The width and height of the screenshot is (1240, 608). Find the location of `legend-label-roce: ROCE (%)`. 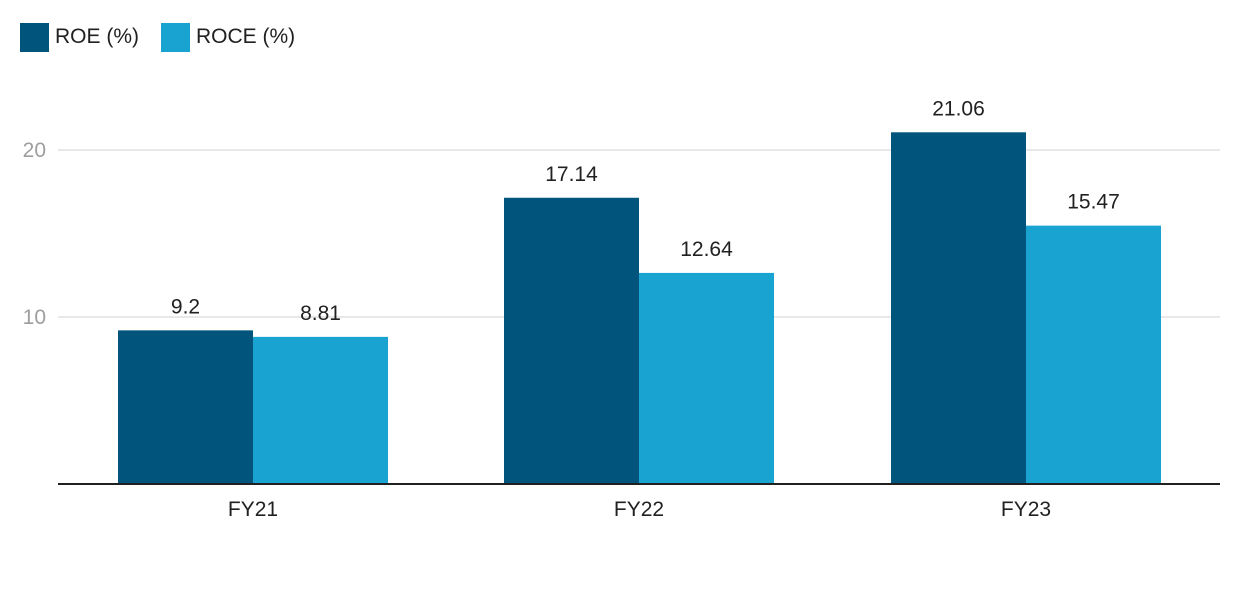

legend-label-roce: ROCE (%) is located at coordinates (246, 36).